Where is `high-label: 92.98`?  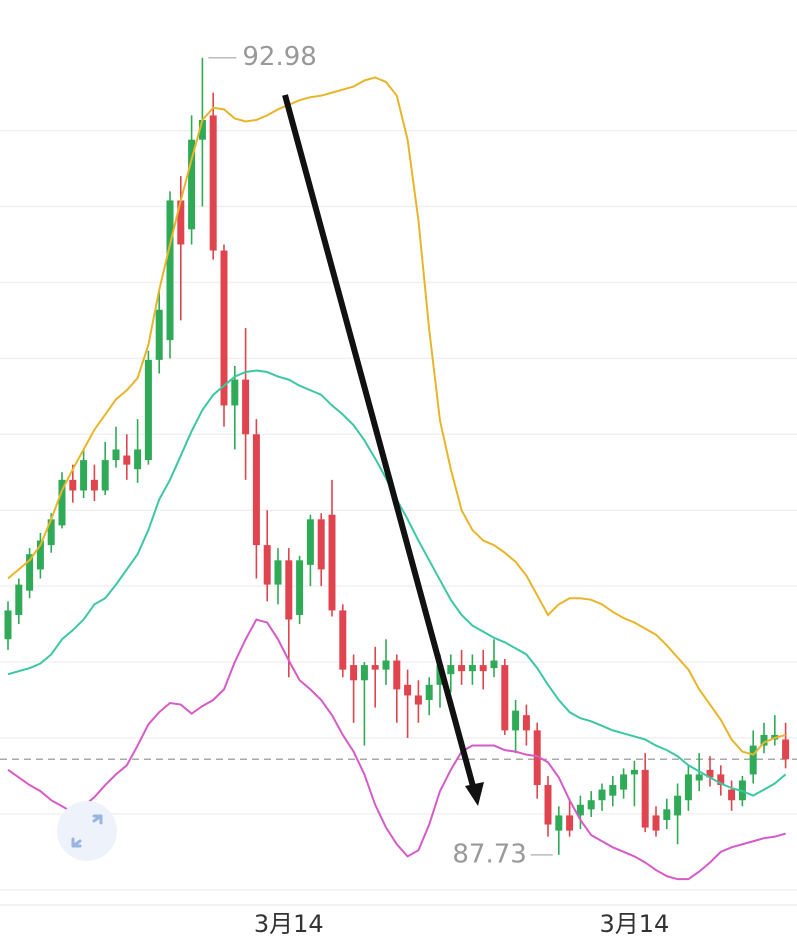
high-label: 92.98 is located at coordinates (279, 57).